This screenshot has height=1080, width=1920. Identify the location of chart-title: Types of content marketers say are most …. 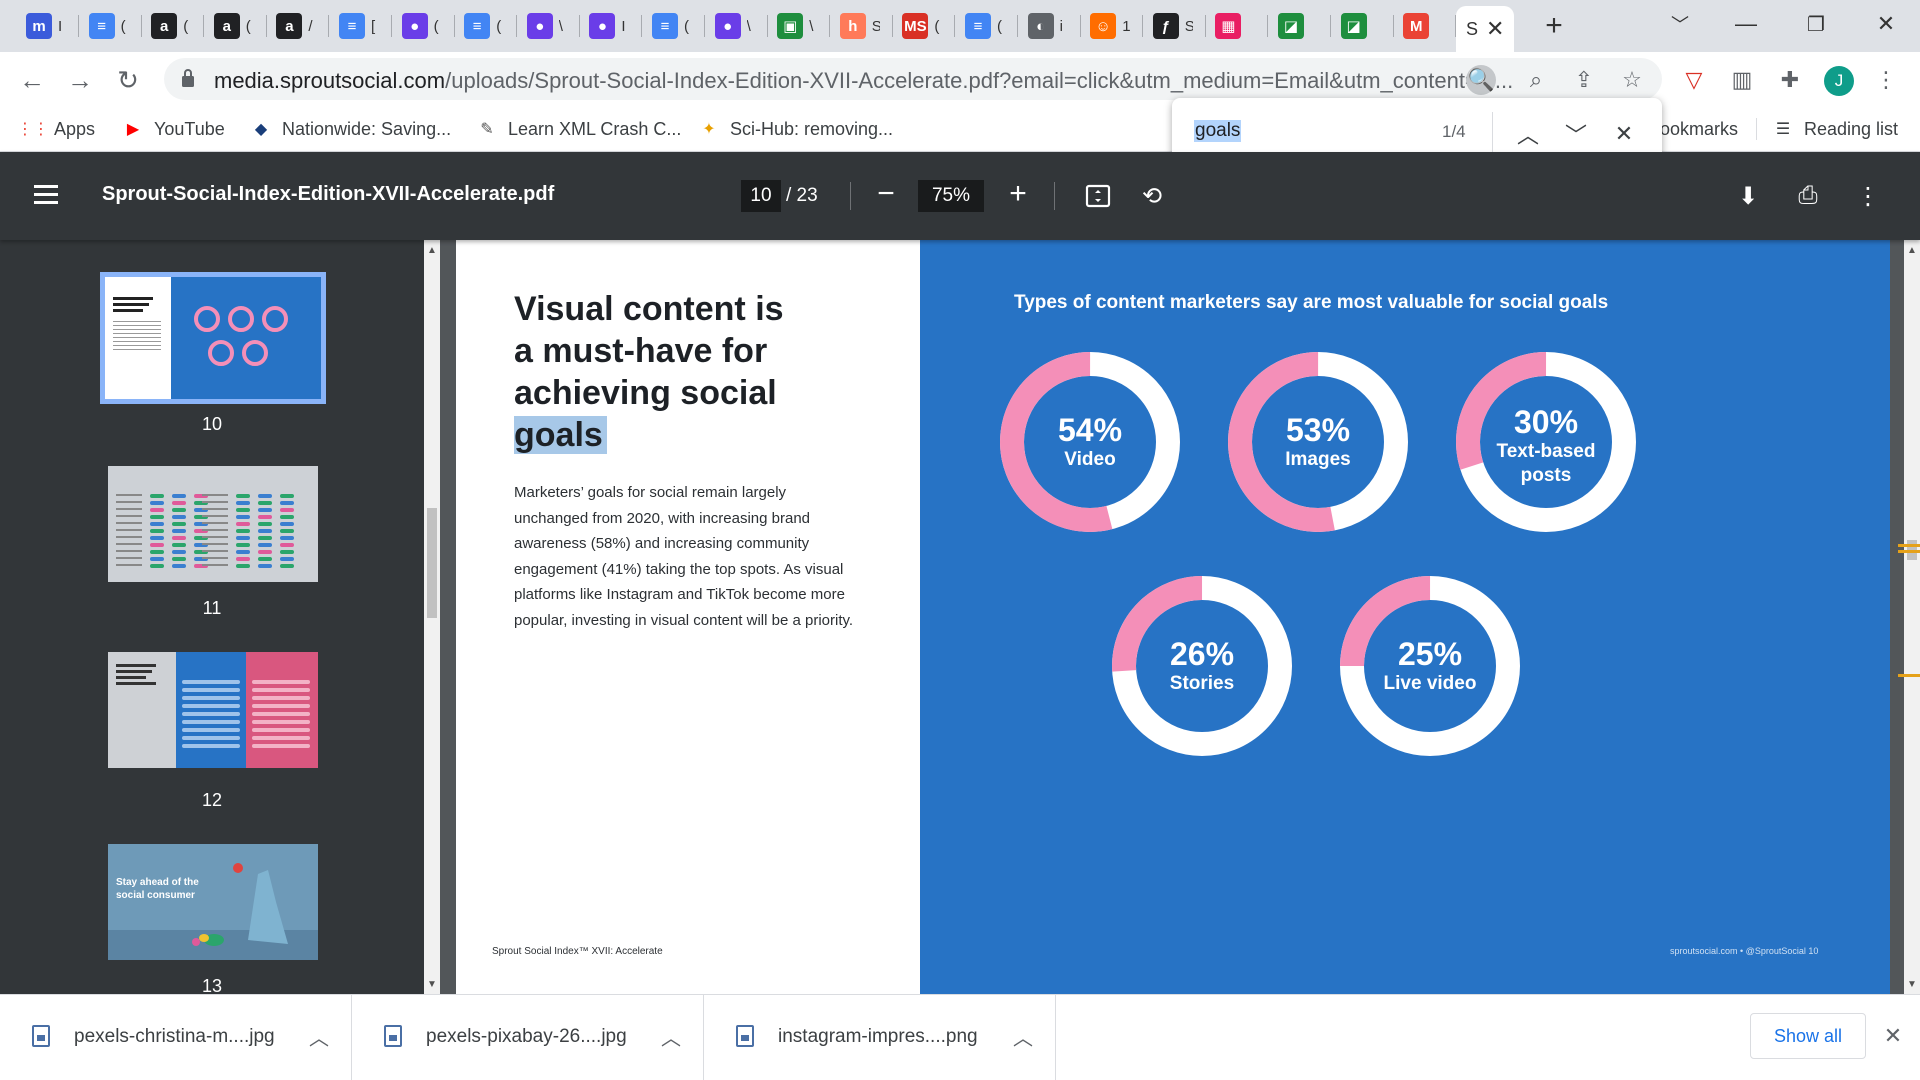
(1311, 302).